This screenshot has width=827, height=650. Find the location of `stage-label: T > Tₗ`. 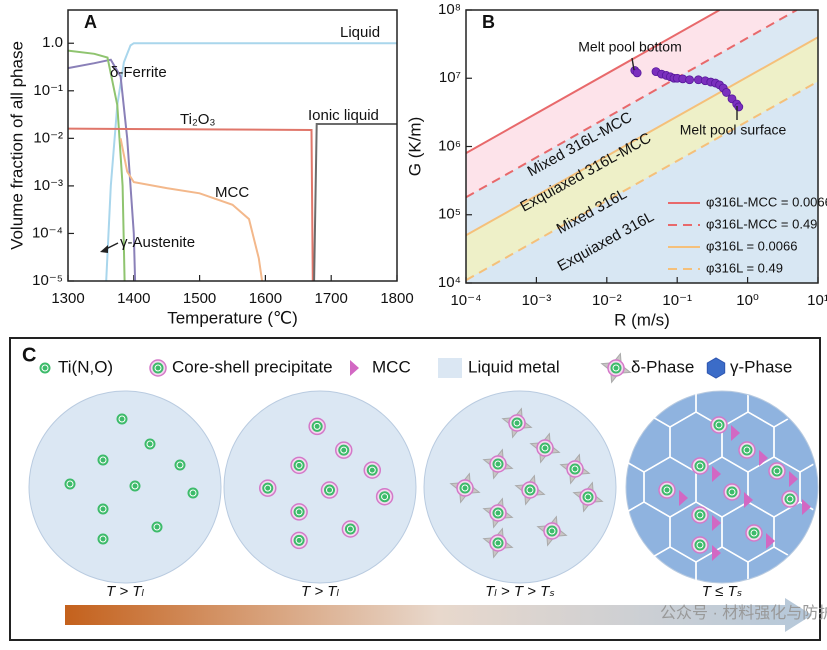

stage-label: T > Tₗ is located at coordinates (125, 591).